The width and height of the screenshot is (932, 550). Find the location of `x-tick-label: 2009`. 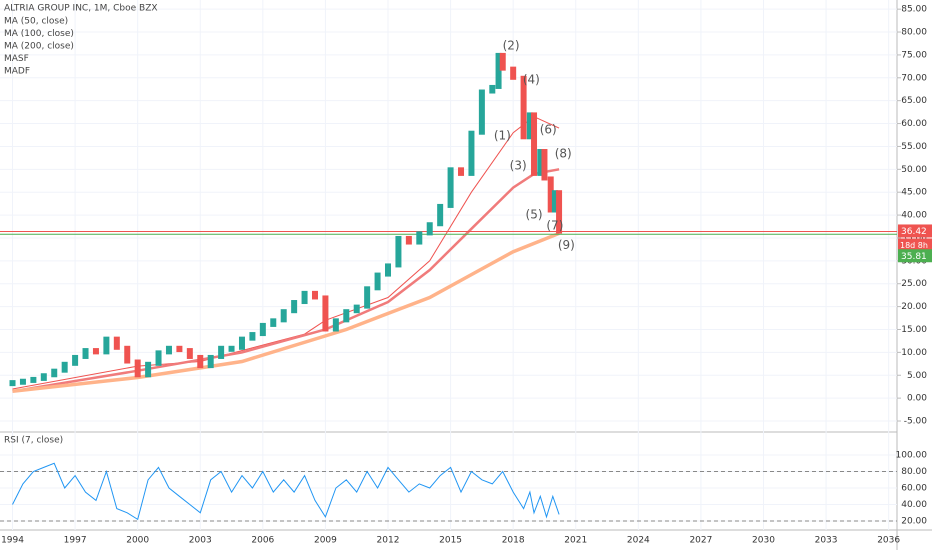

x-tick-label: 2009 is located at coordinates (325, 541).